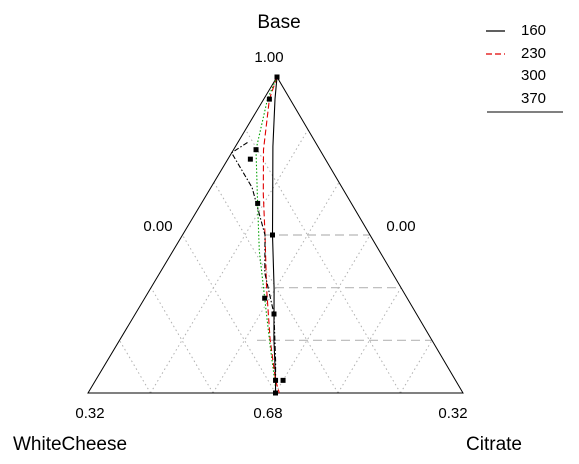  What do you see at coordinates (533, 53) in the screenshot?
I see `legend-label-230: 230` at bounding box center [533, 53].